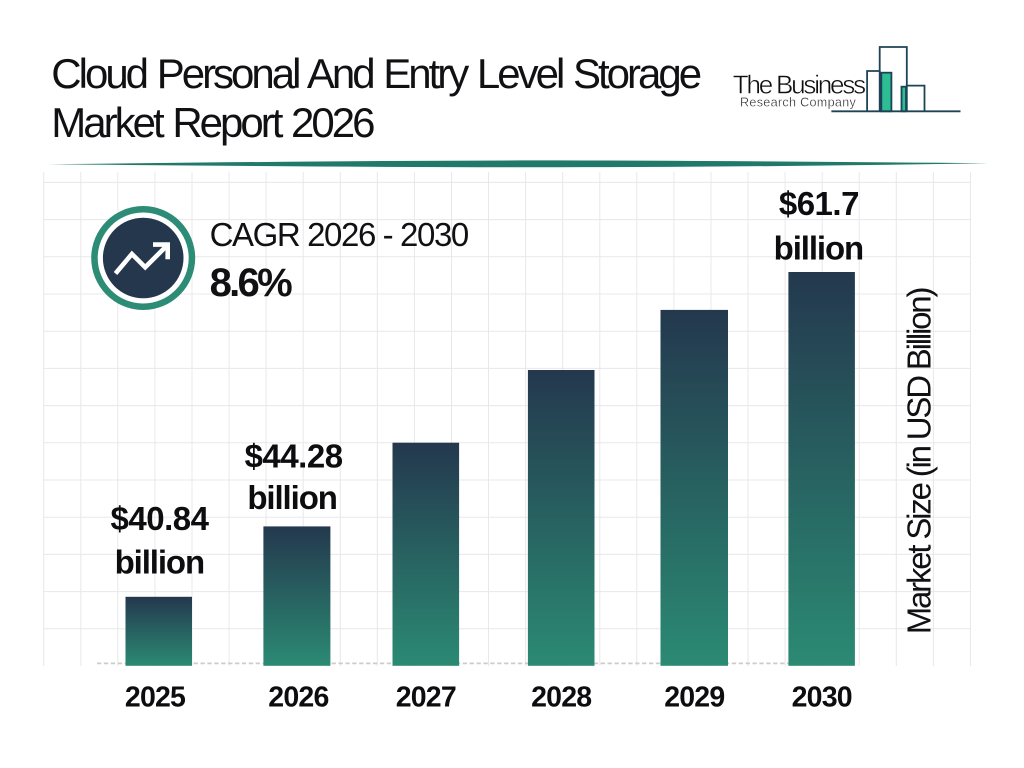  What do you see at coordinates (798, 102) in the screenshot?
I see `svg-text: Research Company` at bounding box center [798, 102].